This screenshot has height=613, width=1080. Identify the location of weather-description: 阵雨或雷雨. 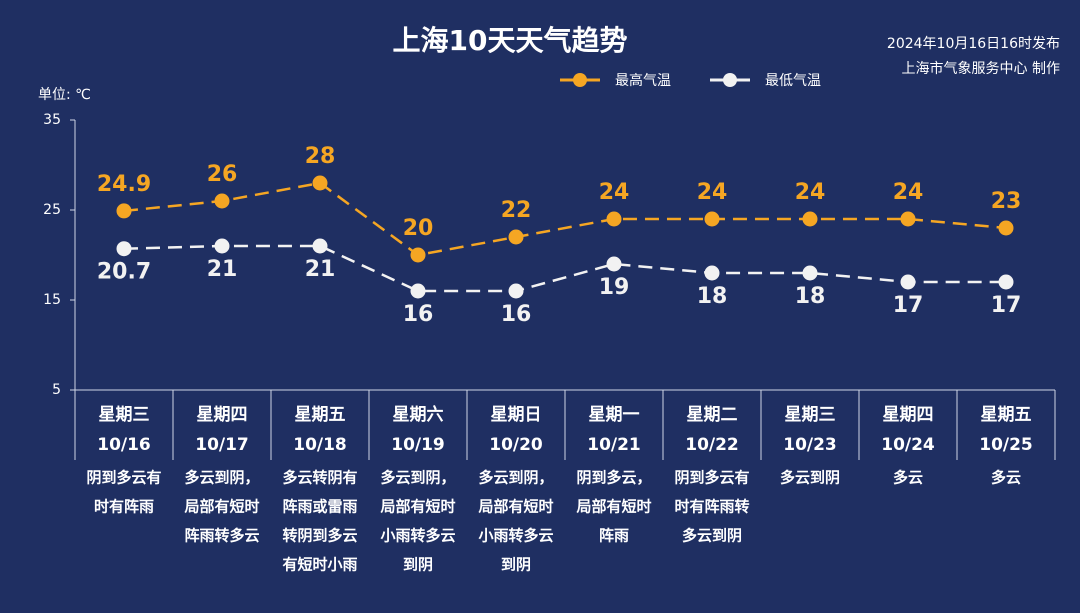
(319, 507).